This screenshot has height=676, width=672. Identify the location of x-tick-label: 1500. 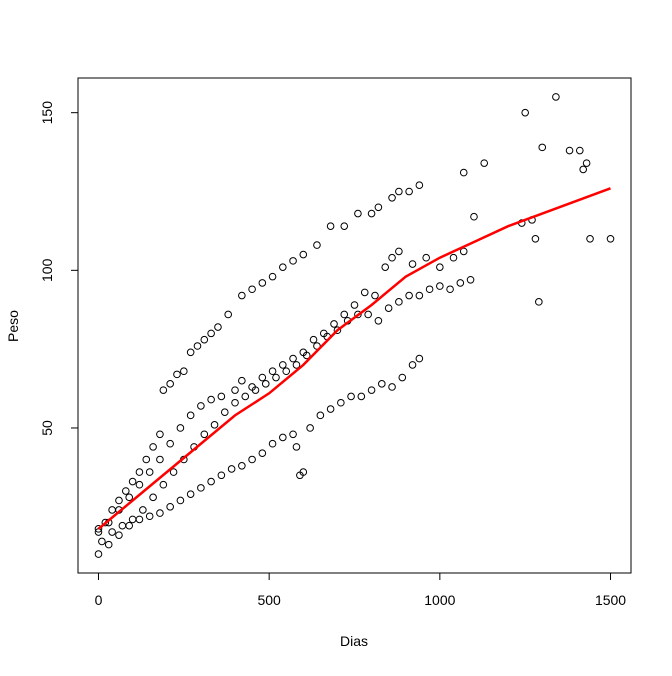
(610, 600).